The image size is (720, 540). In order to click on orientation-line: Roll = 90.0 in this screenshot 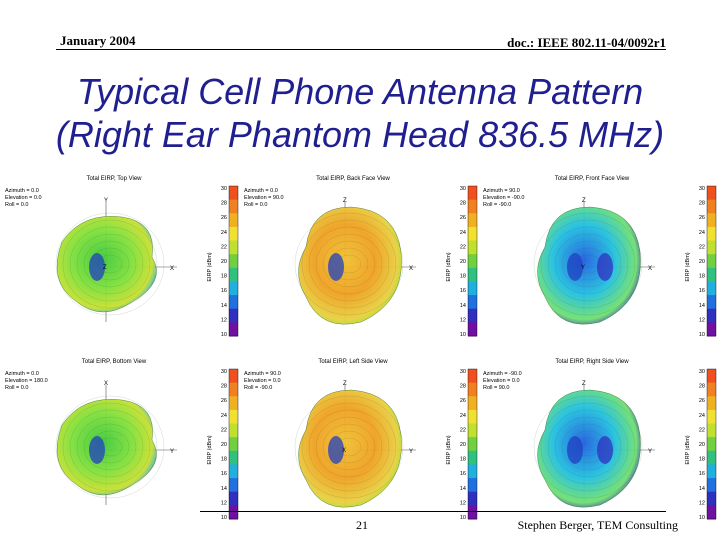, I will do `click(496, 388)`.